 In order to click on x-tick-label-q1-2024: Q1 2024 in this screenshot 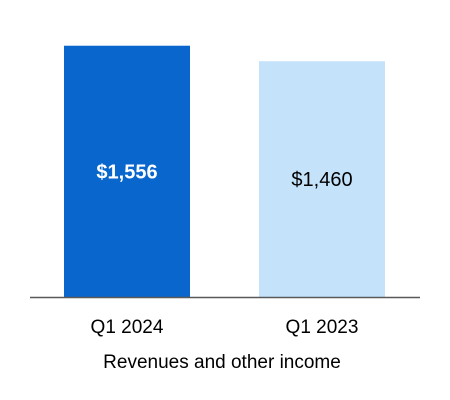, I will do `click(127, 327)`.